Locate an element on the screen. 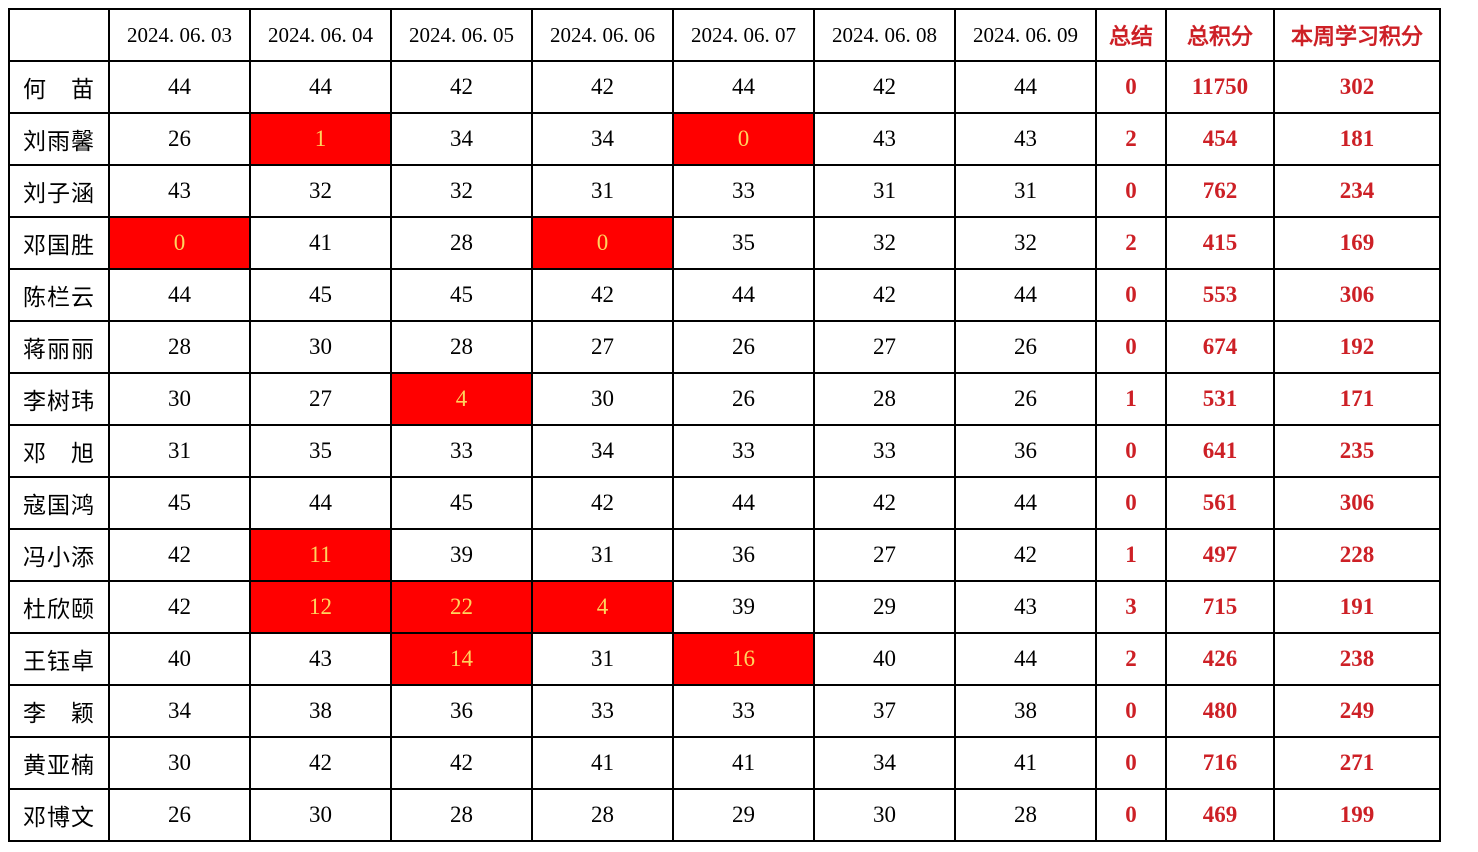 This screenshot has width=1478, height=852. weekly-points-cell: 238 is located at coordinates (1357, 659).